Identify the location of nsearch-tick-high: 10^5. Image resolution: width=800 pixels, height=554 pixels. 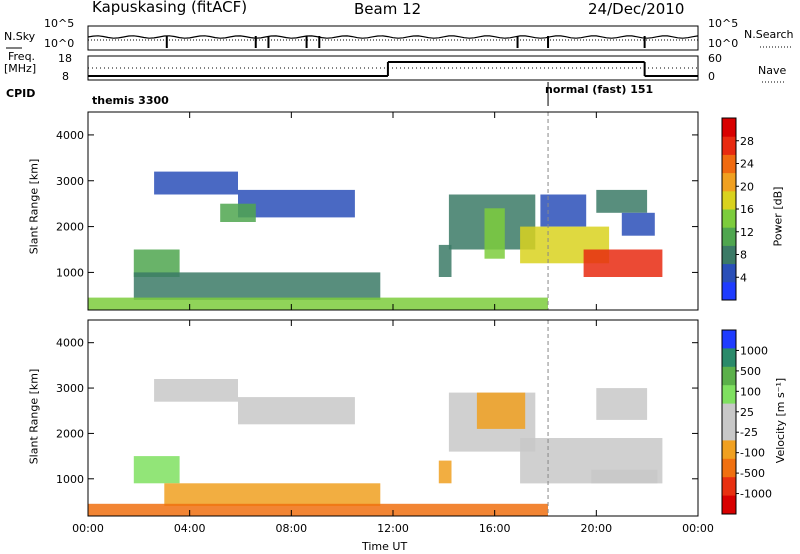
(723, 23).